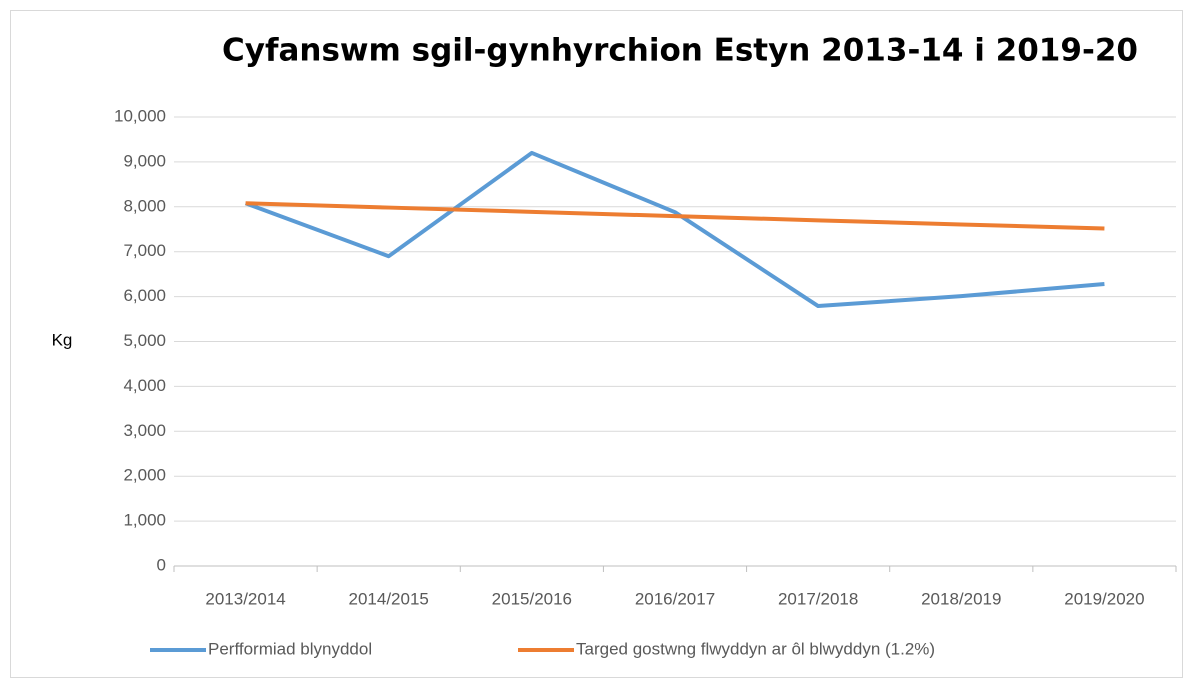 The image size is (1194, 679). I want to click on y-tick-label: 6,000, so click(144, 295).